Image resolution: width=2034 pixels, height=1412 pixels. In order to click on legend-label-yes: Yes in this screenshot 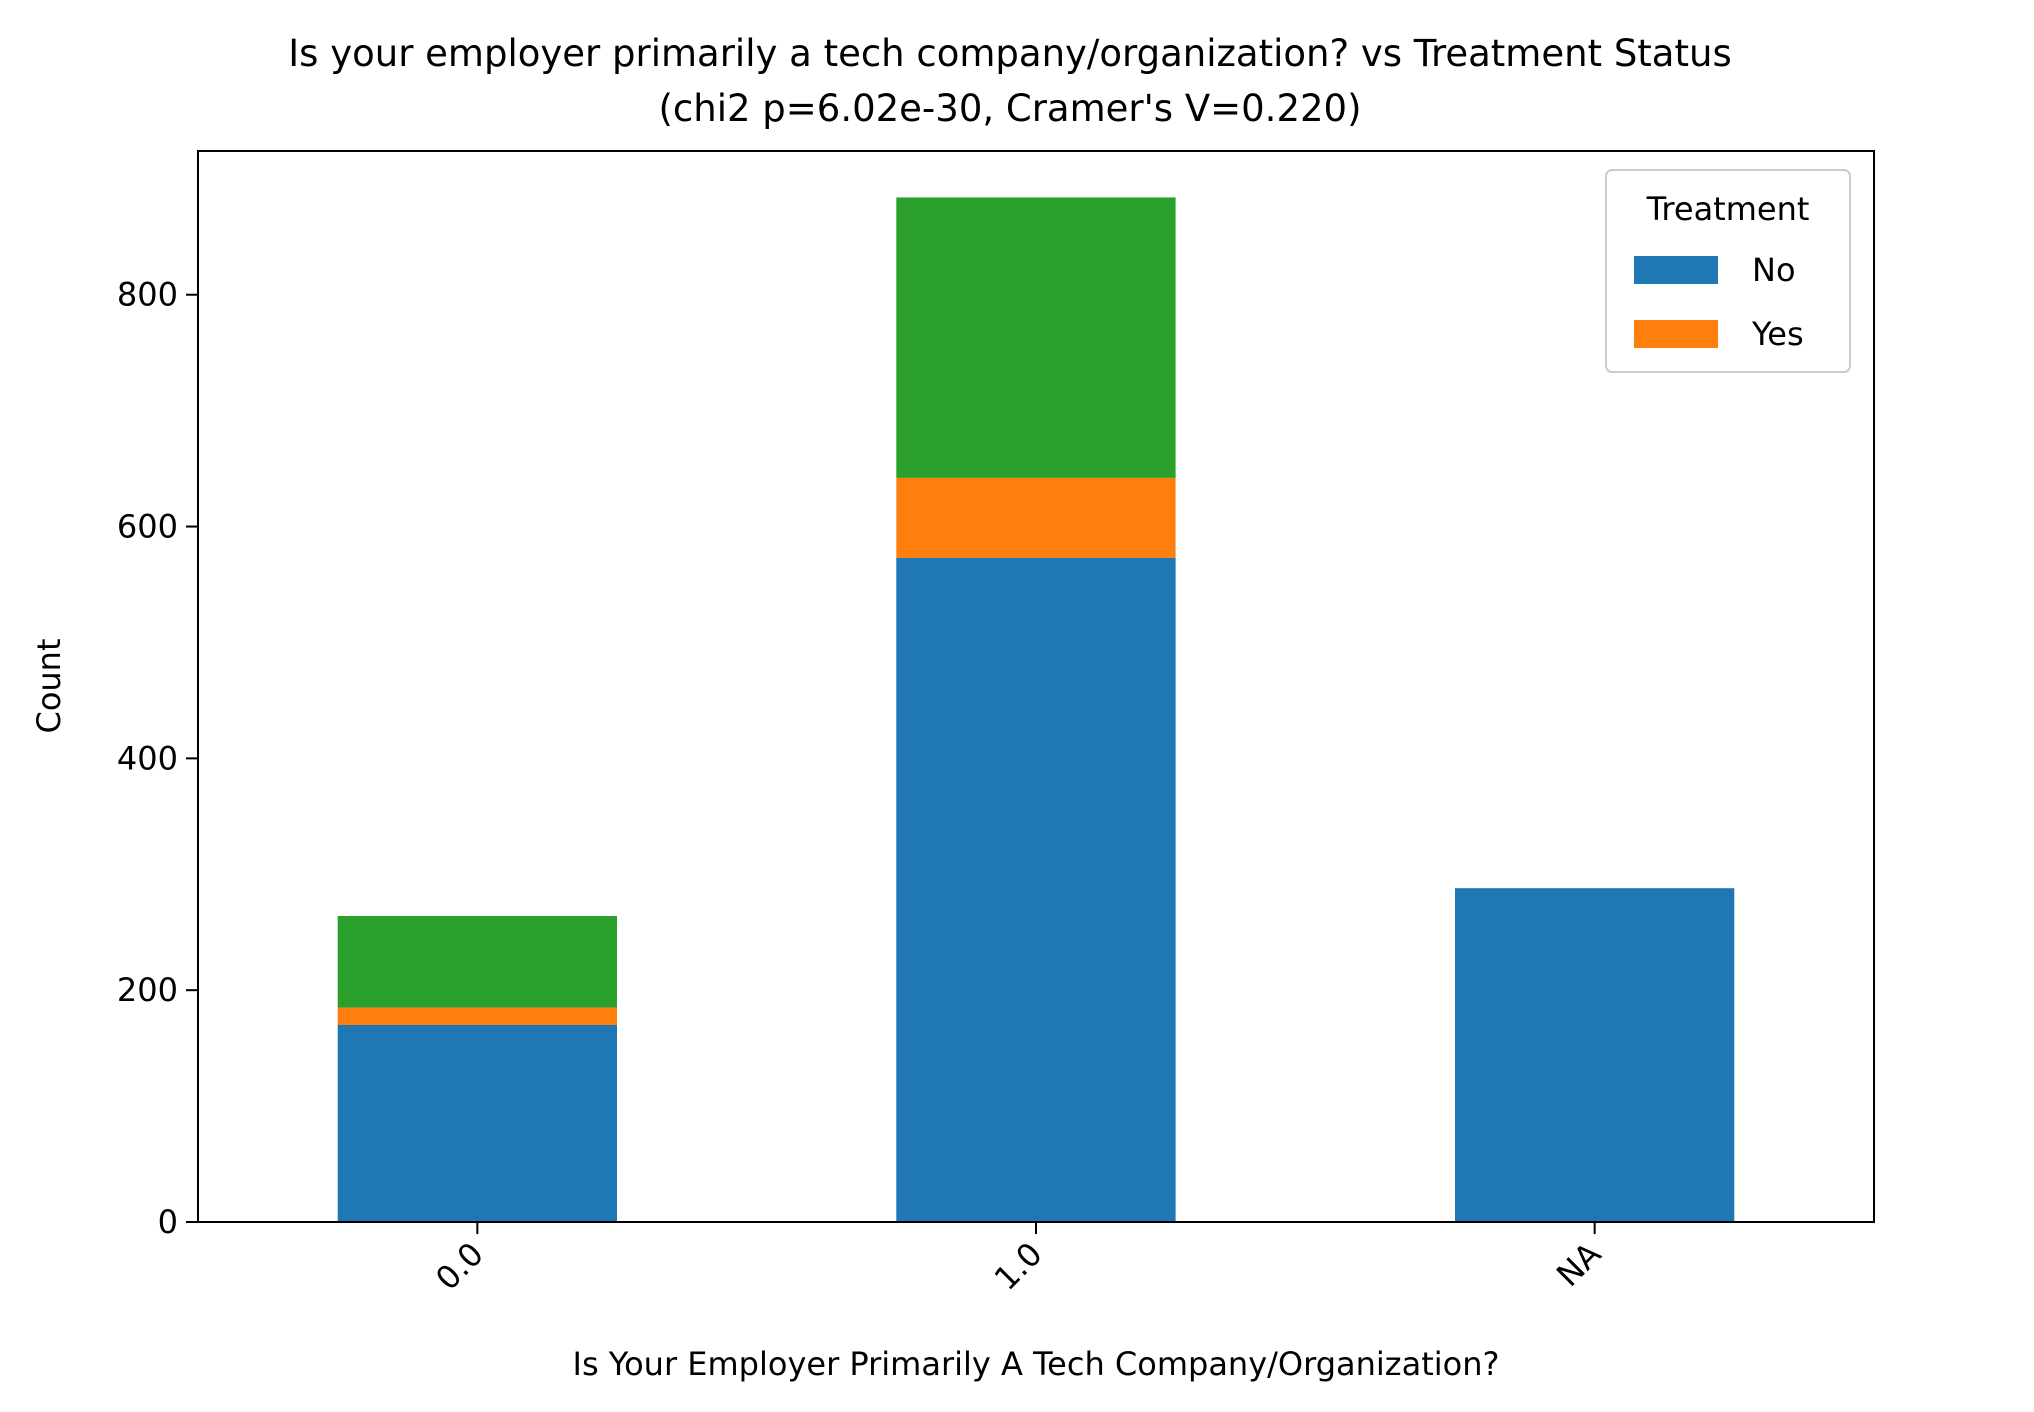, I will do `click(1777, 334)`.